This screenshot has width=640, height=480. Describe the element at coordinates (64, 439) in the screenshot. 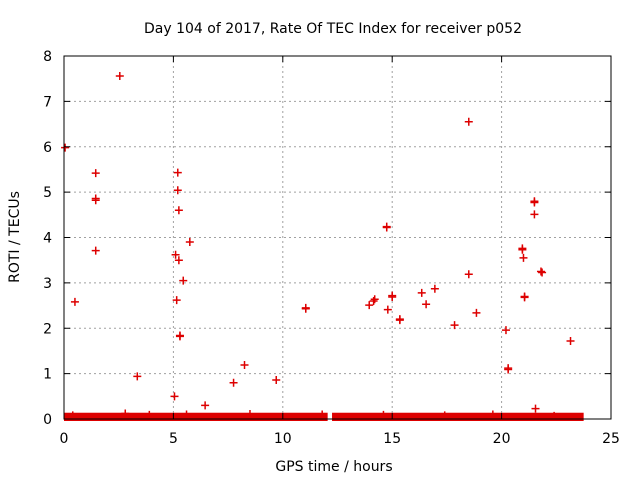

I see `x-tick-label: 0` at that location.